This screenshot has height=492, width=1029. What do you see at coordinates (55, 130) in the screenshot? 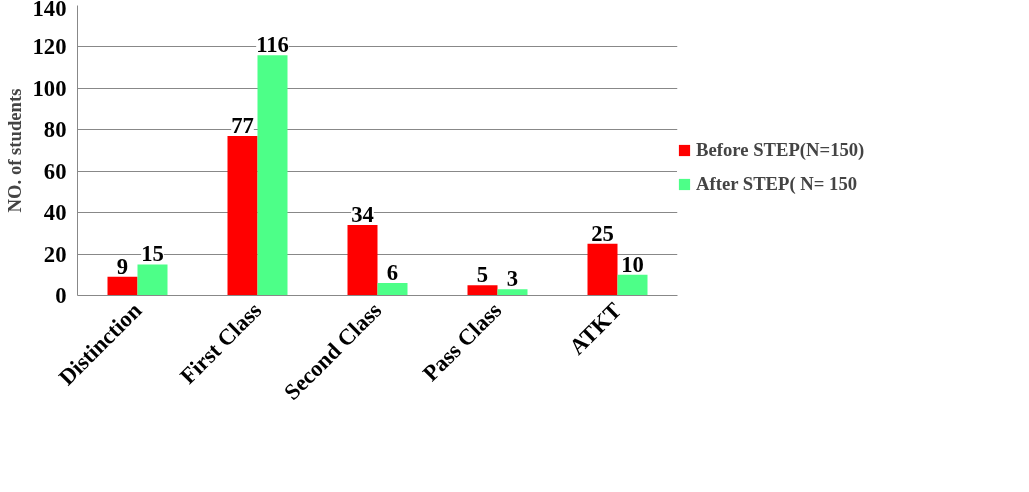
I see `y-tick-label: 80` at bounding box center [55, 130].